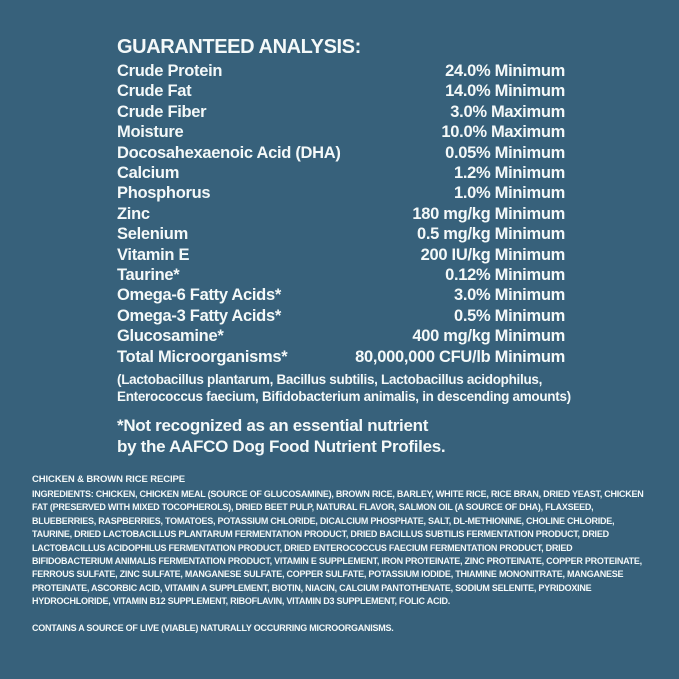 Image resolution: width=679 pixels, height=679 pixels. What do you see at coordinates (152, 234) in the screenshot?
I see `nutrient-label: Selenium` at bounding box center [152, 234].